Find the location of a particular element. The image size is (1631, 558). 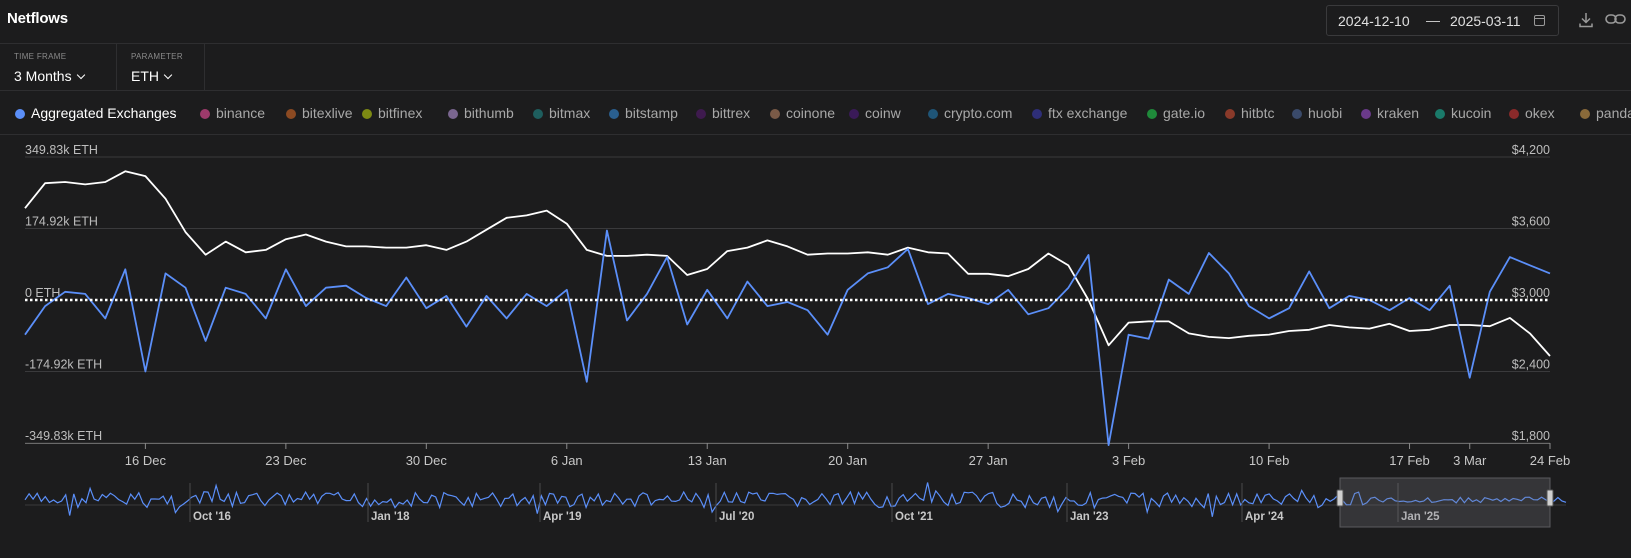

navigator-label: Oct '16 is located at coordinates (212, 517).